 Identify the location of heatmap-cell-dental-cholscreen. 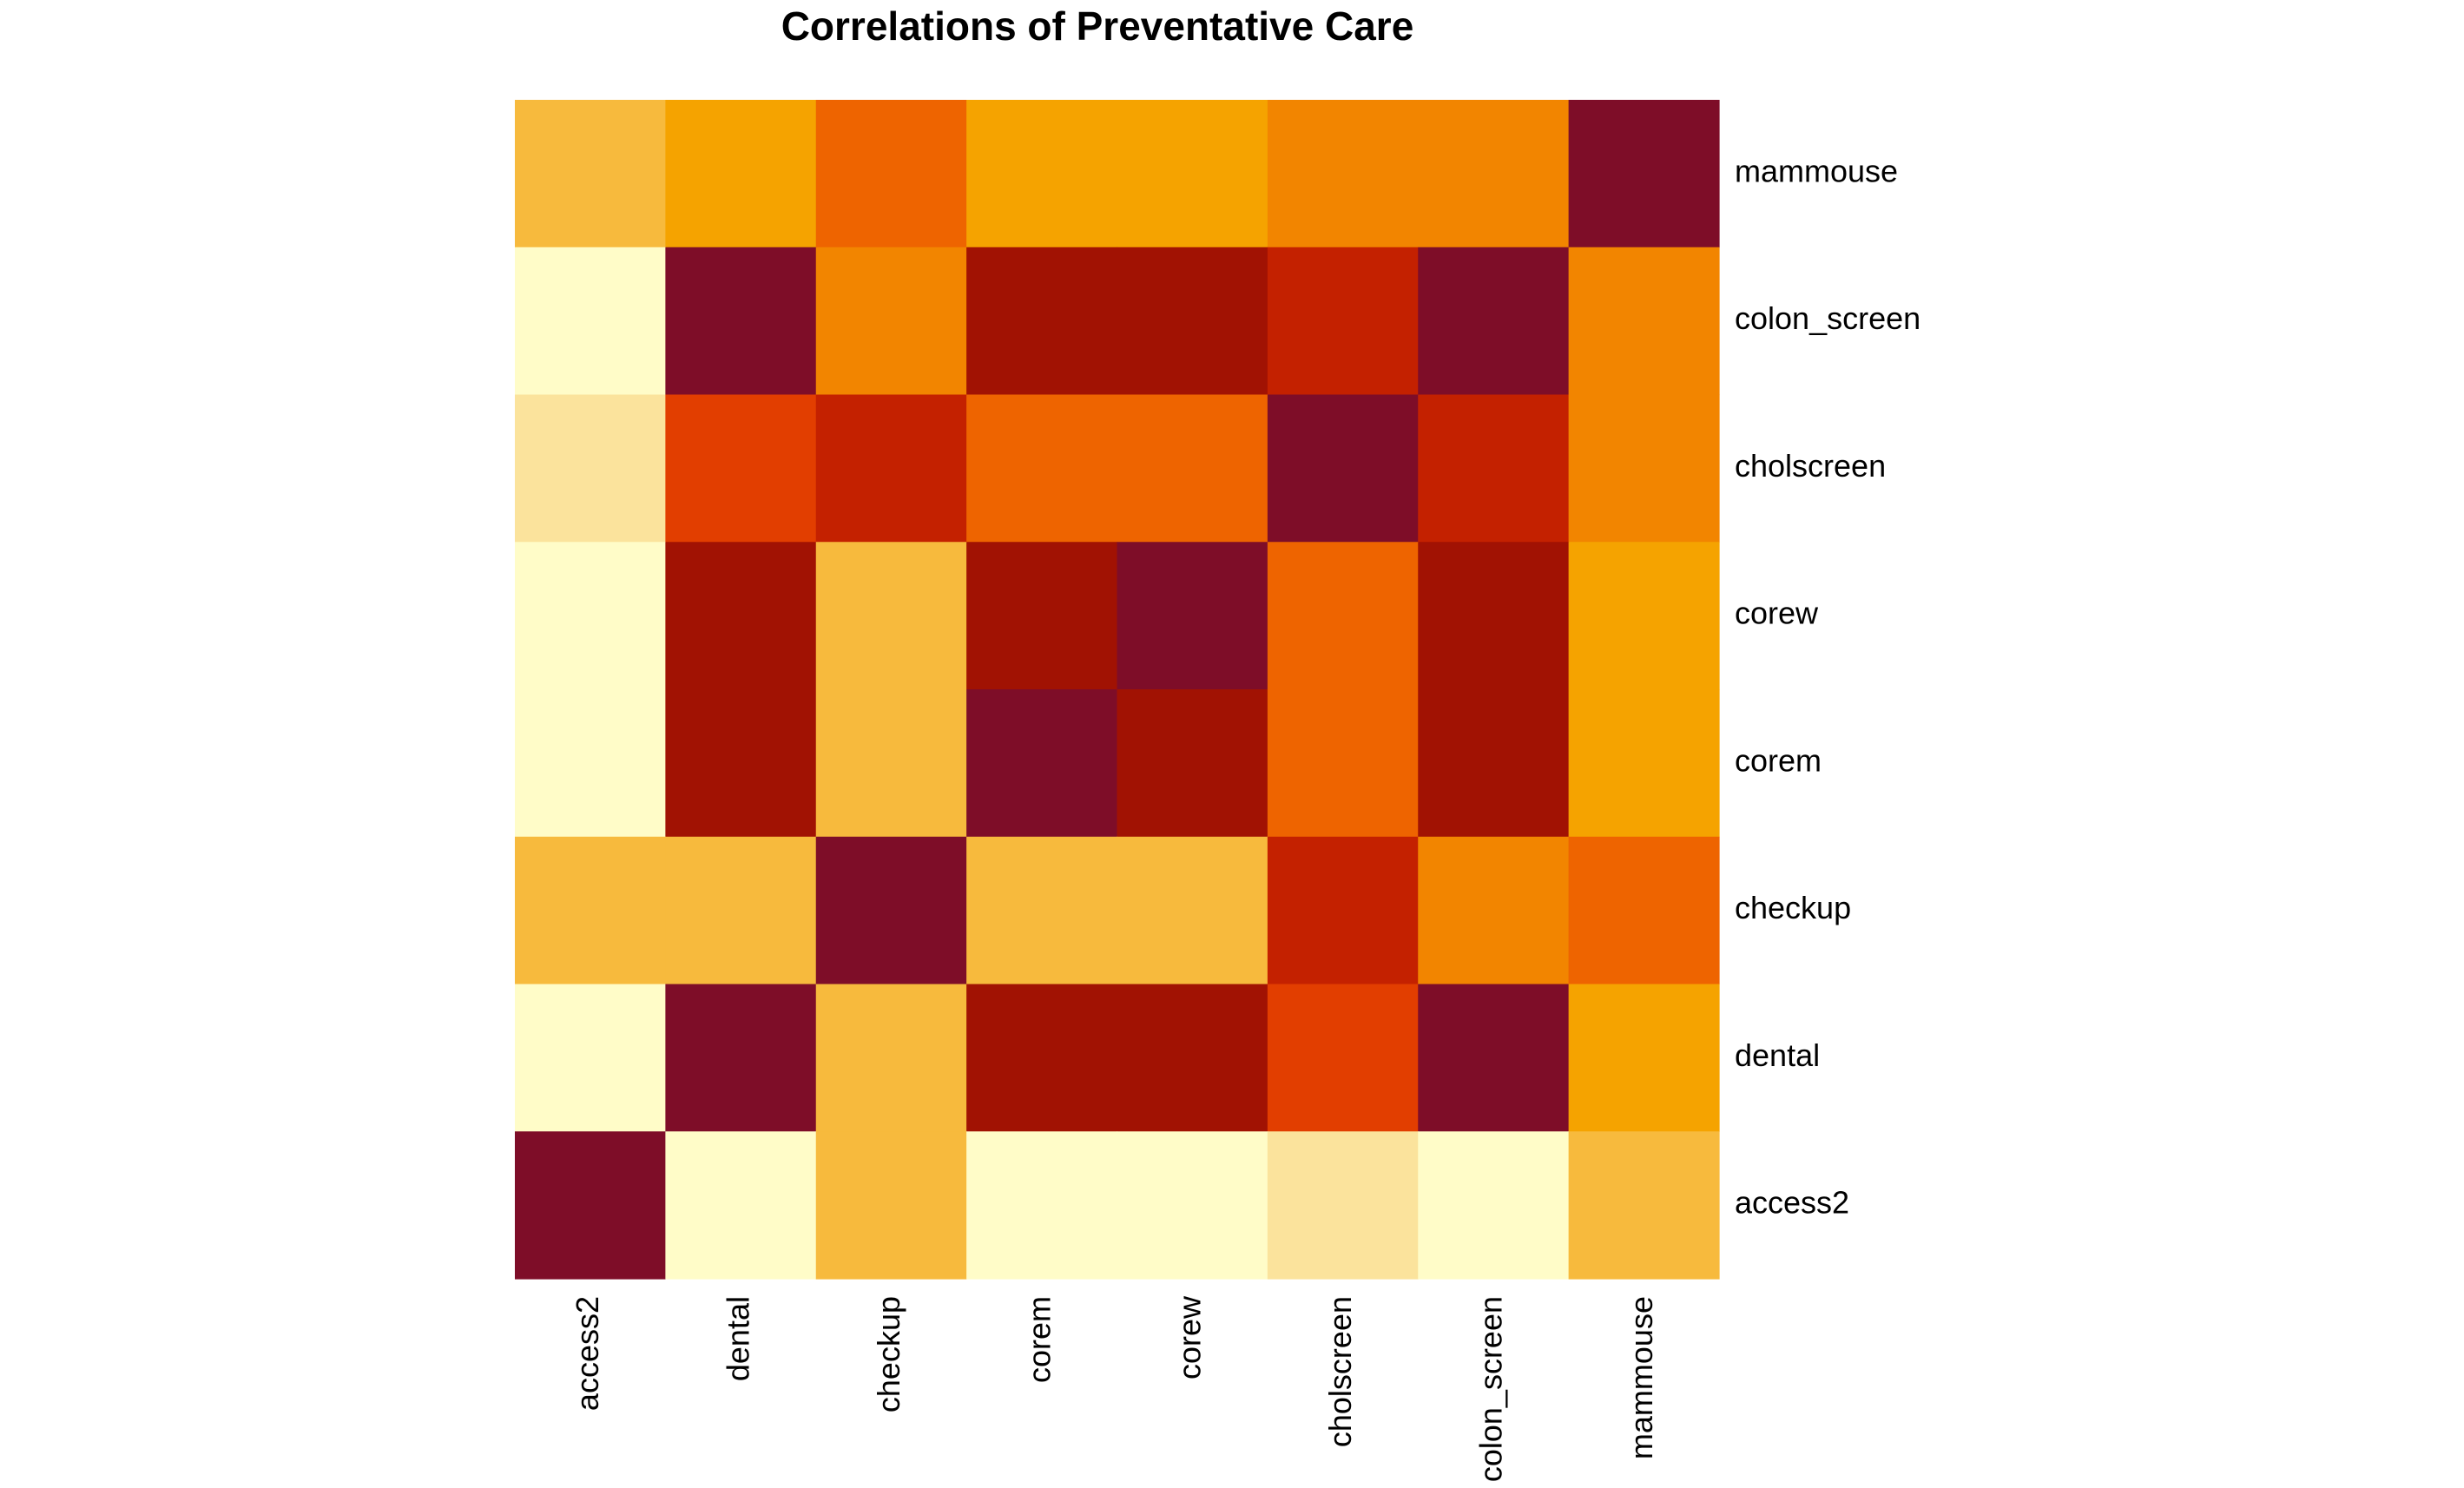
(1343, 1058).